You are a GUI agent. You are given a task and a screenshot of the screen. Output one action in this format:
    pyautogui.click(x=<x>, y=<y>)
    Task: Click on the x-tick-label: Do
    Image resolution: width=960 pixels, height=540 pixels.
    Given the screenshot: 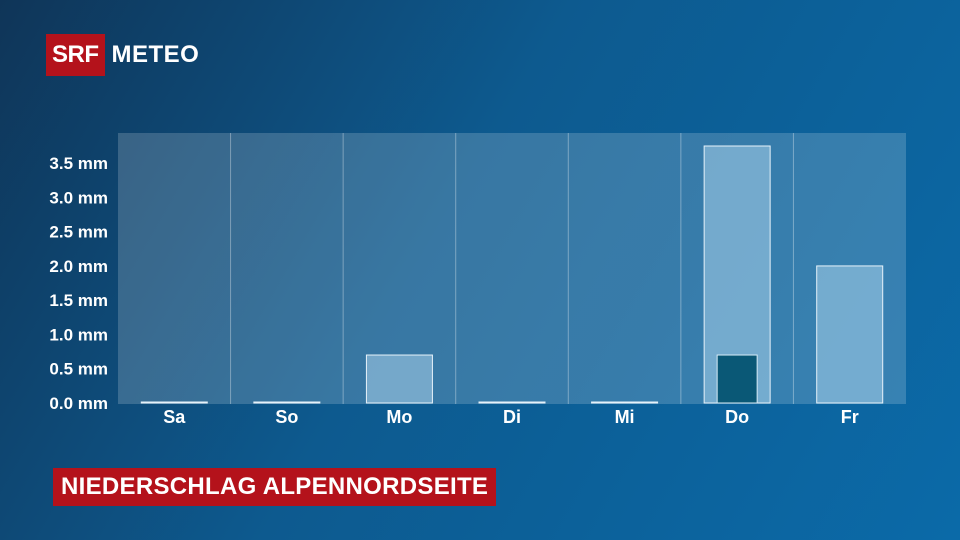 What is the action you would take?
    pyautogui.click(x=737, y=417)
    